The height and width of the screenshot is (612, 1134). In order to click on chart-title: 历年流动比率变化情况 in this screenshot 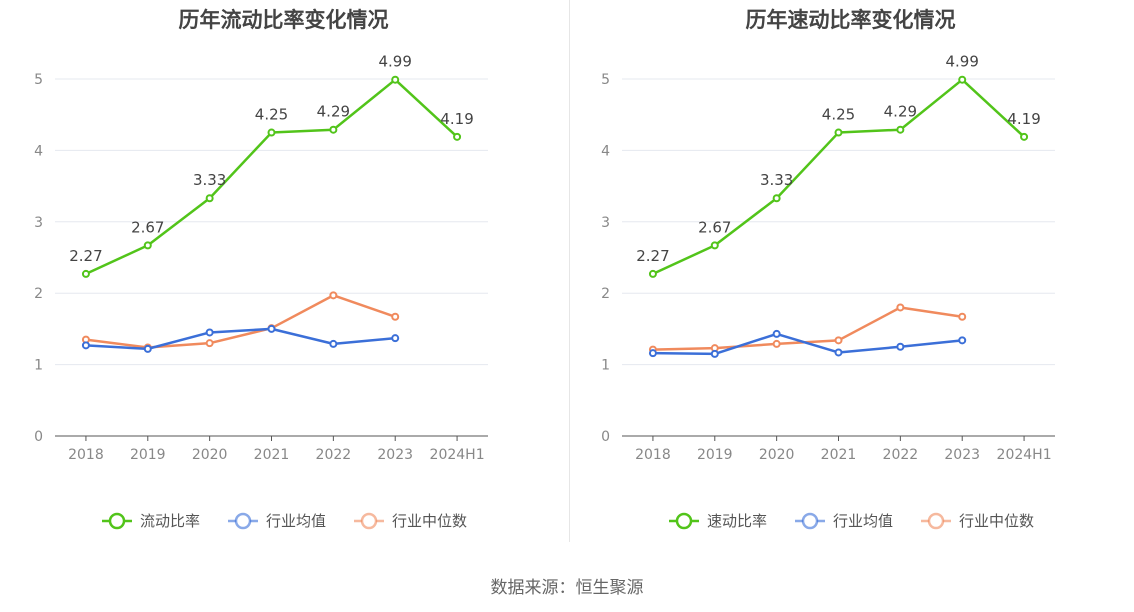, I will do `click(283, 20)`.